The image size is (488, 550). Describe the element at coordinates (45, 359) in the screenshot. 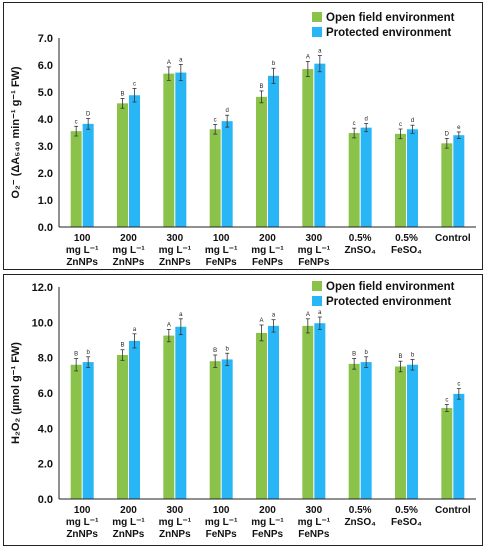

I see `y-tick-label: 8.0` at that location.